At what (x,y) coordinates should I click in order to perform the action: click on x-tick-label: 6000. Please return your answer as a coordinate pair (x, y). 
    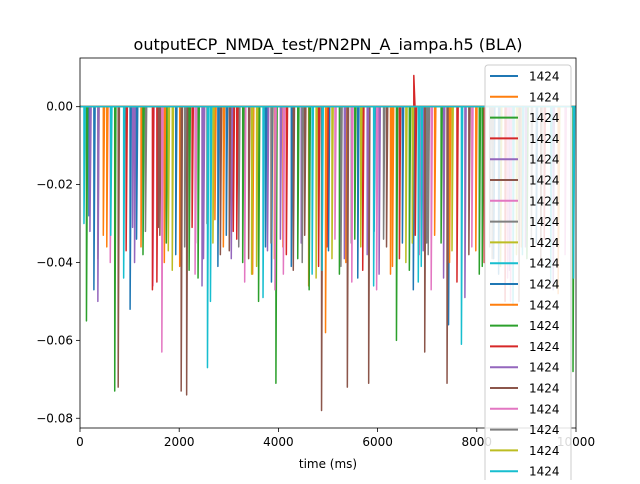
    Looking at the image, I should click on (377, 442).